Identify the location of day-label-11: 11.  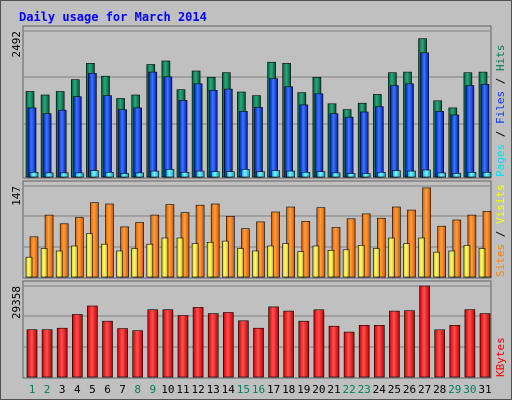
(182, 389).